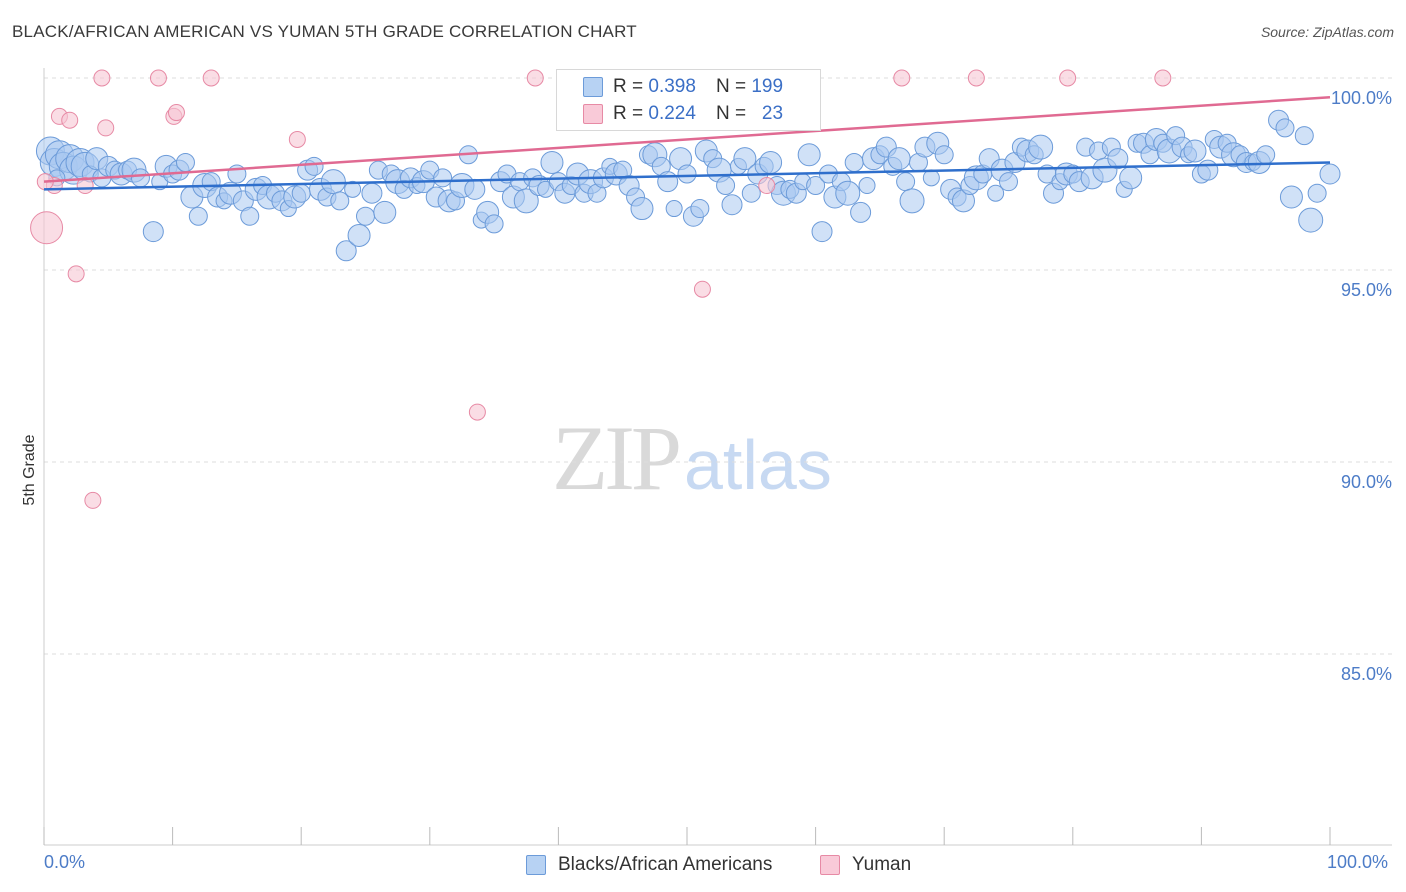 The image size is (1406, 892). I want to click on legend-n-value: 199, so click(767, 86).